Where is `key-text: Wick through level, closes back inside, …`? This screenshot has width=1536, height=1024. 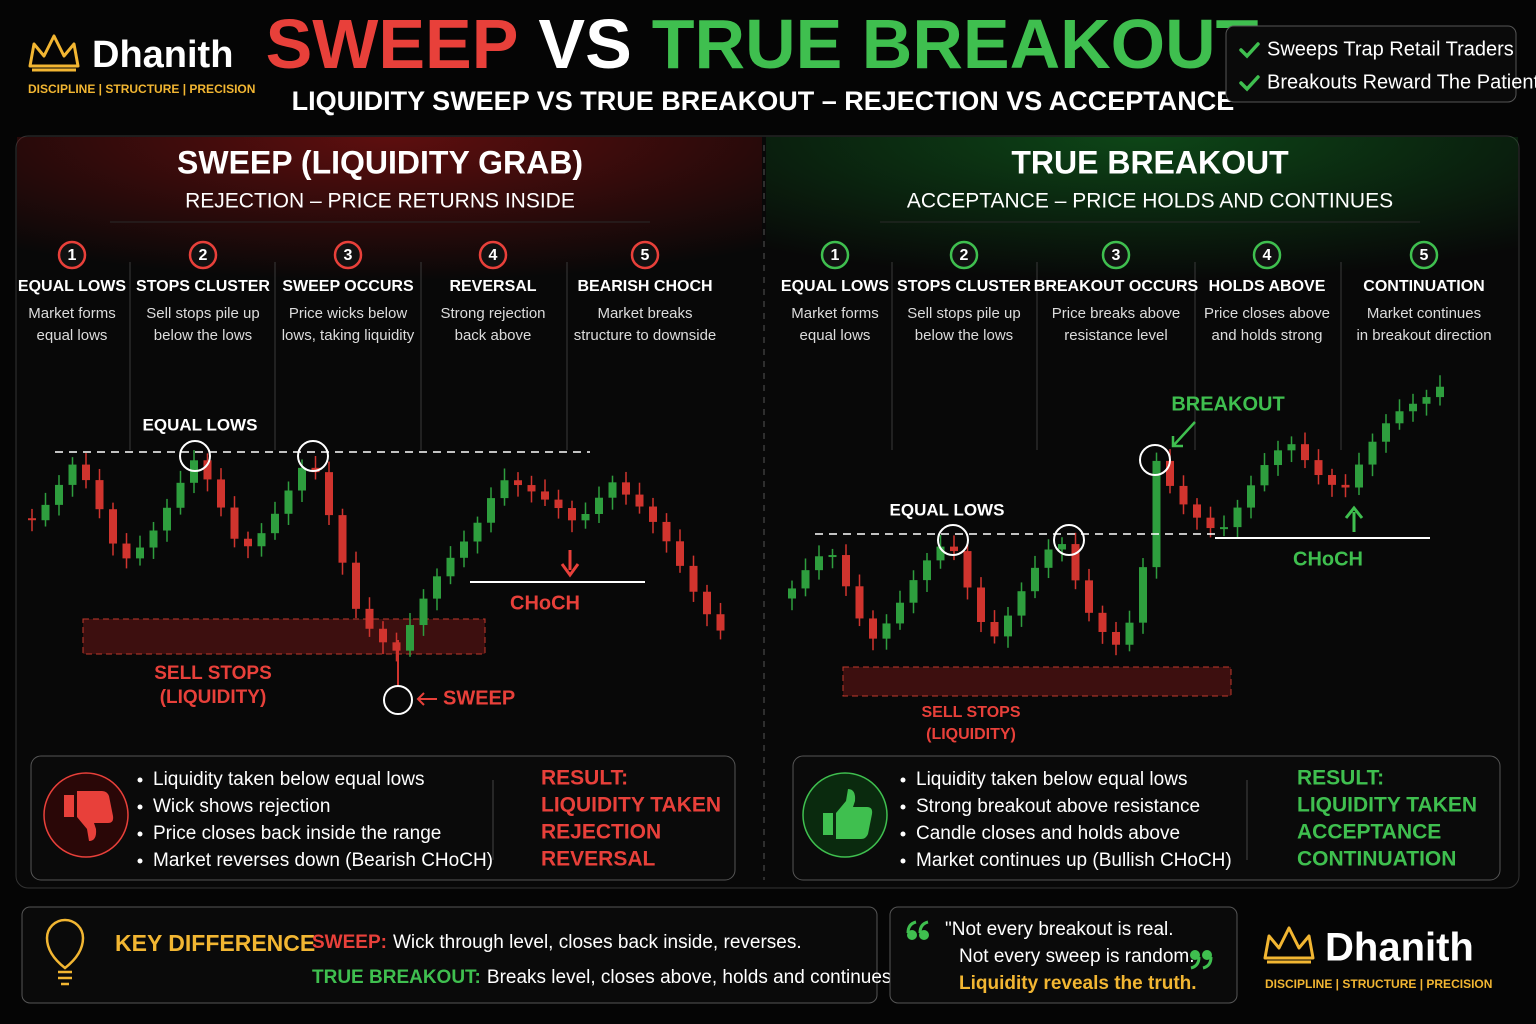
key-text: Wick through level, closes back inside, … is located at coordinates (597, 942).